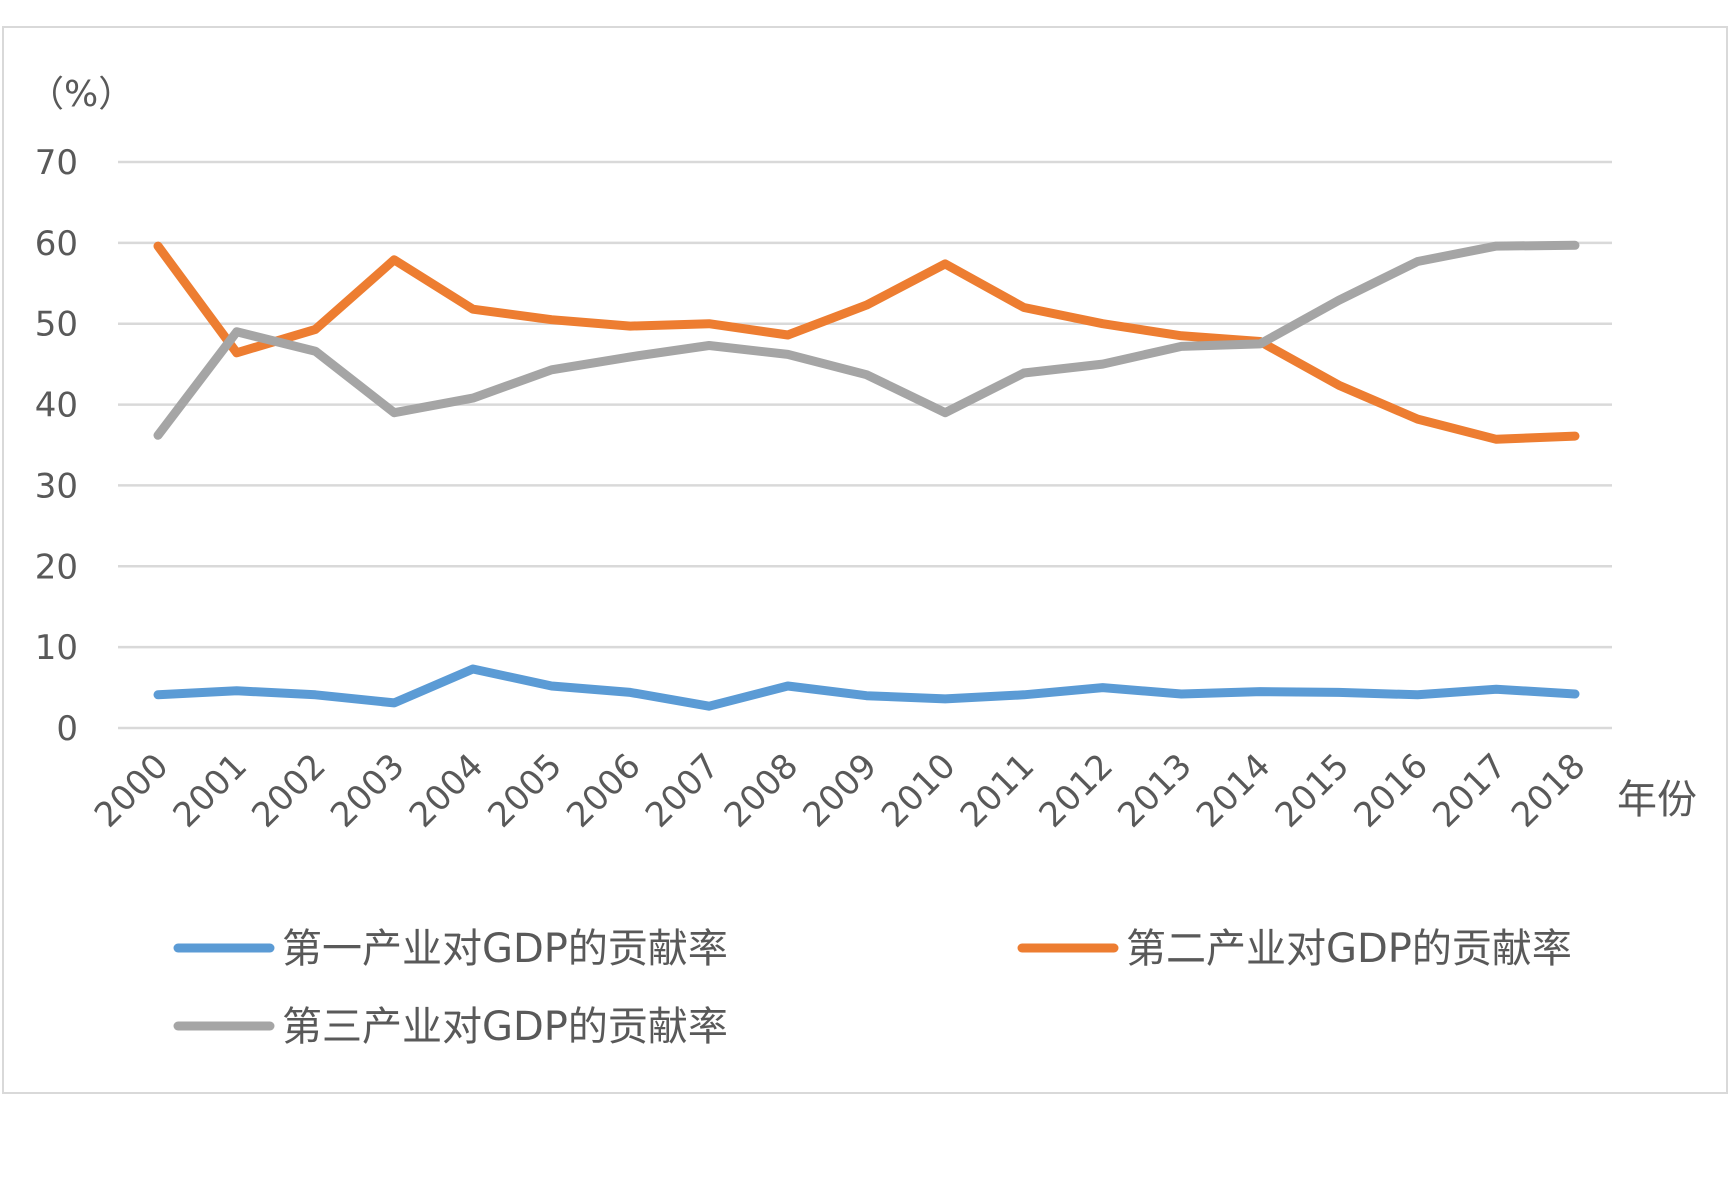 The height and width of the screenshot is (1194, 1730). Describe the element at coordinates (1233, 790) in the screenshot. I see `x-tick-label: 2014` at that location.